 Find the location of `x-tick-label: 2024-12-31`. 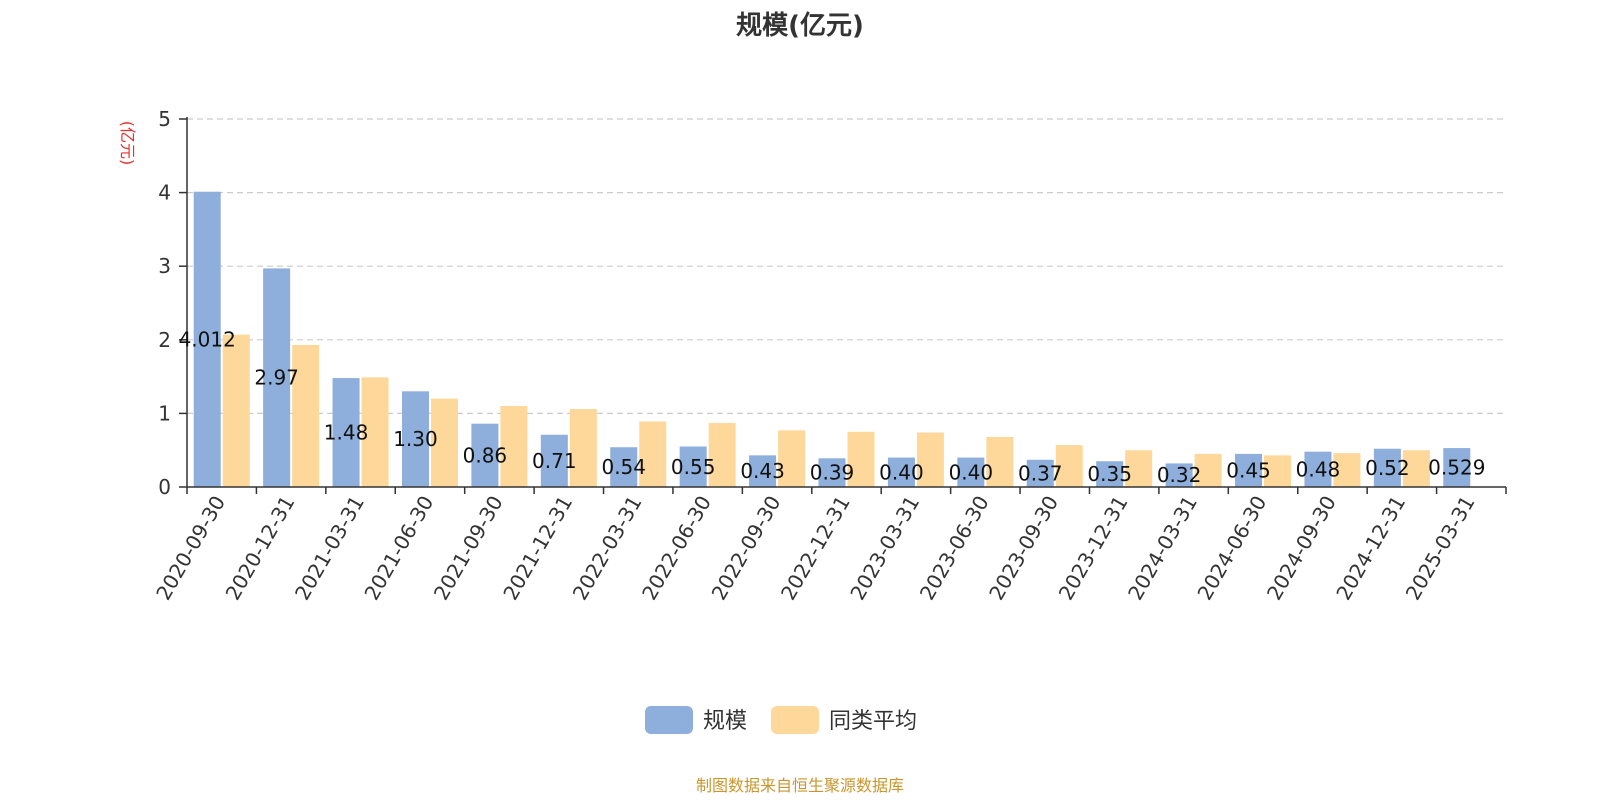

x-tick-label: 2024-12-31 is located at coordinates (1370, 548).